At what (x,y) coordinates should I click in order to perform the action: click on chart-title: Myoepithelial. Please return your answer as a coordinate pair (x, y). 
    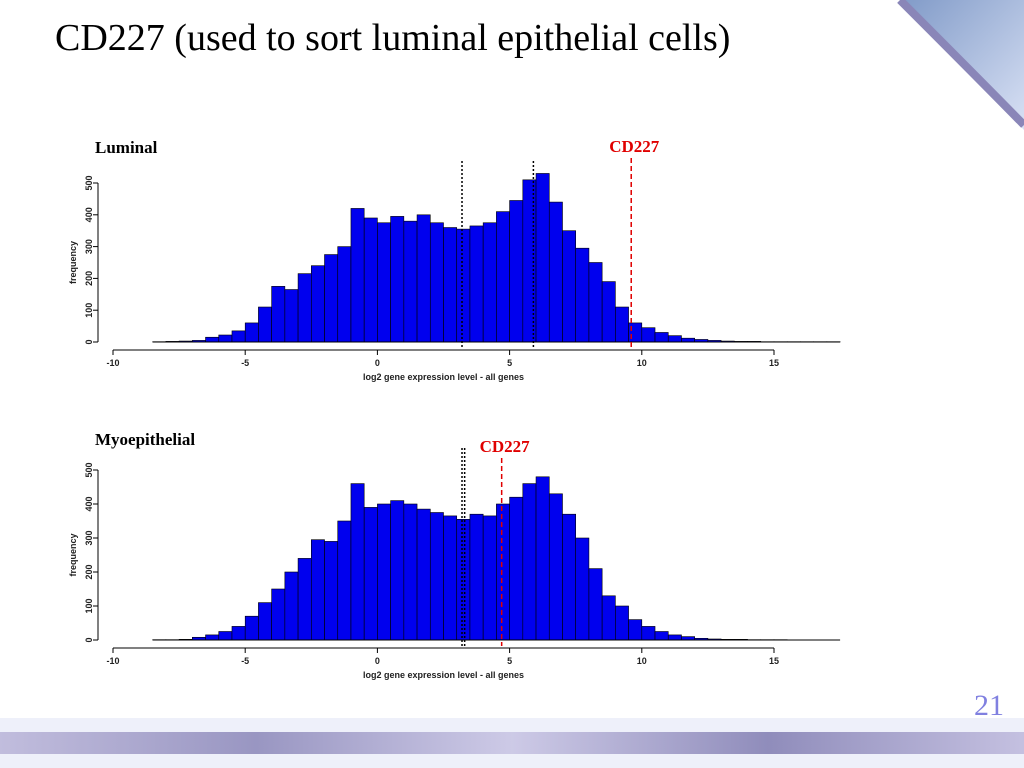
    Looking at the image, I should click on (145, 439).